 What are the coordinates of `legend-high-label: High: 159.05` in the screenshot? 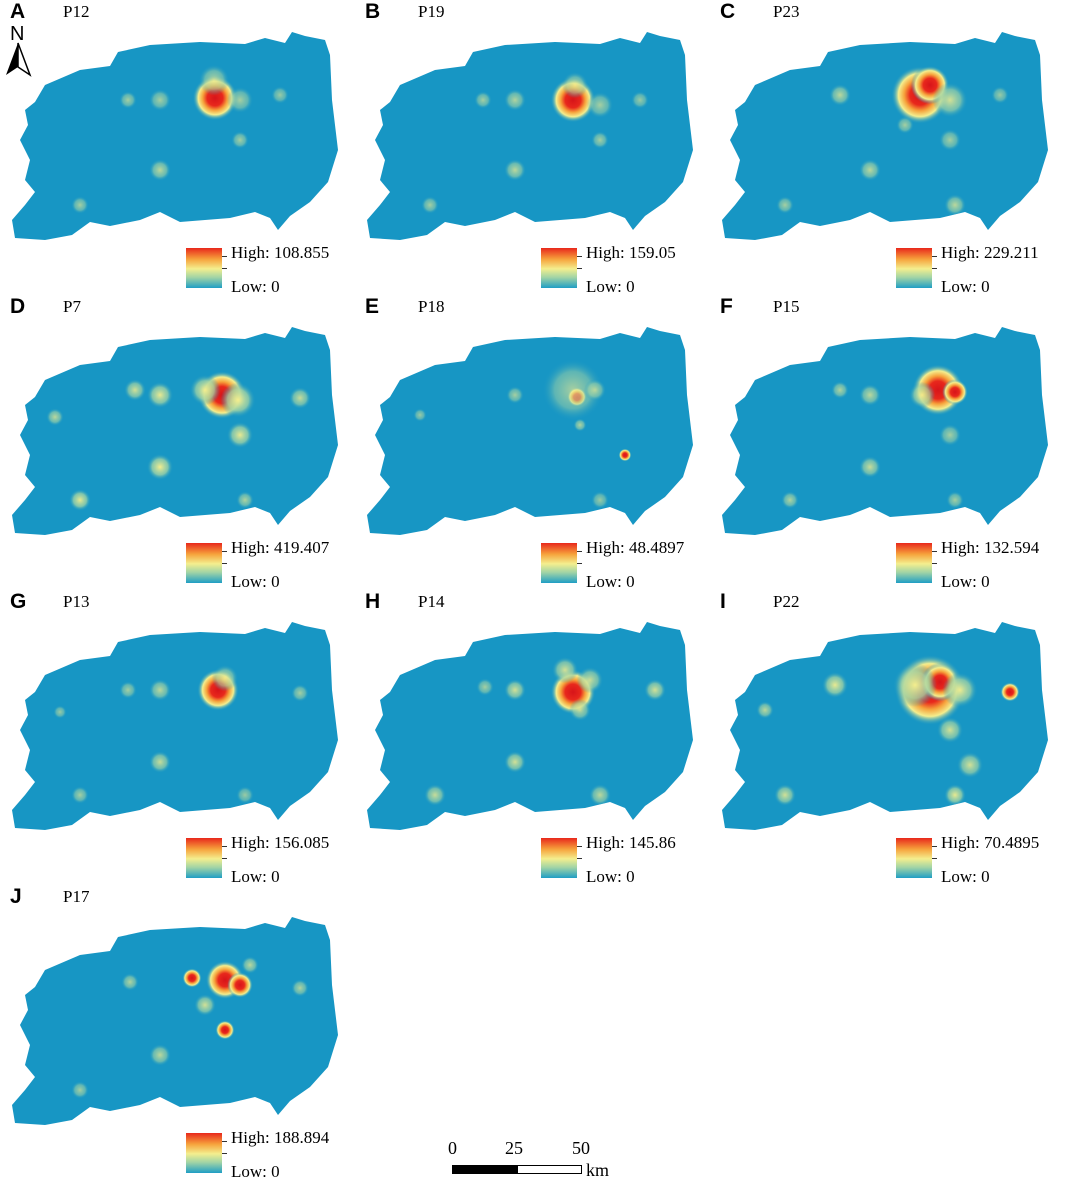 It's located at (631, 252).